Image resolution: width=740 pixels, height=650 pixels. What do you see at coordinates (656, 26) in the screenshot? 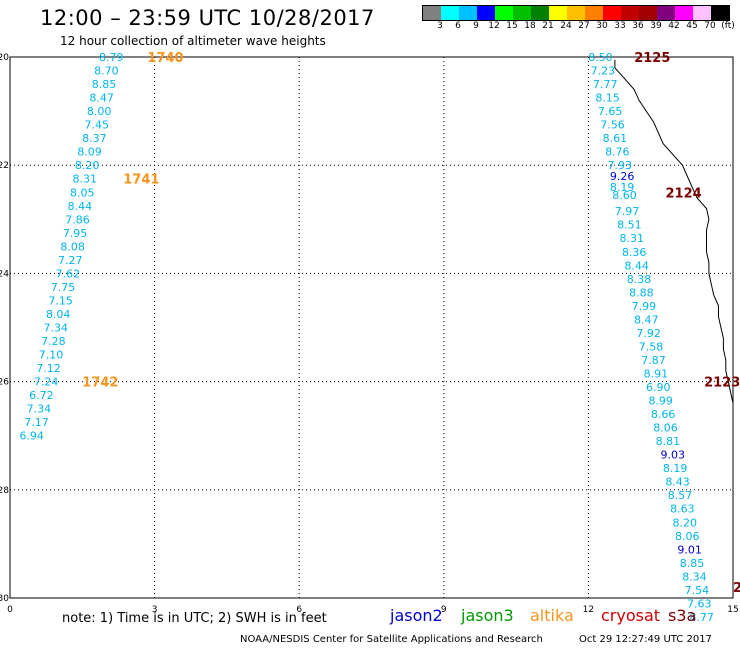
I see `color-scale-label: 39` at bounding box center [656, 26].